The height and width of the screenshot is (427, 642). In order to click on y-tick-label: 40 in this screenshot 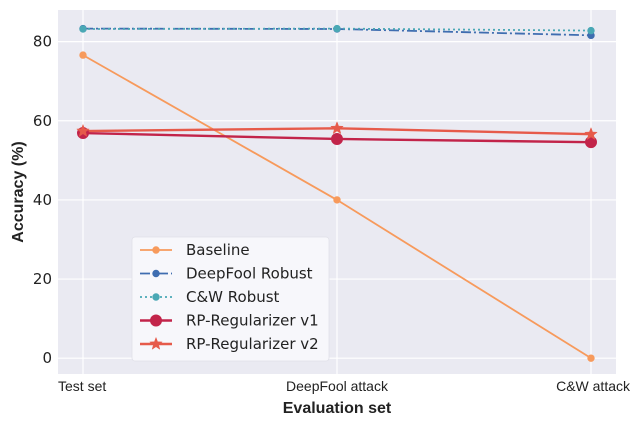, I will do `click(42, 200)`.